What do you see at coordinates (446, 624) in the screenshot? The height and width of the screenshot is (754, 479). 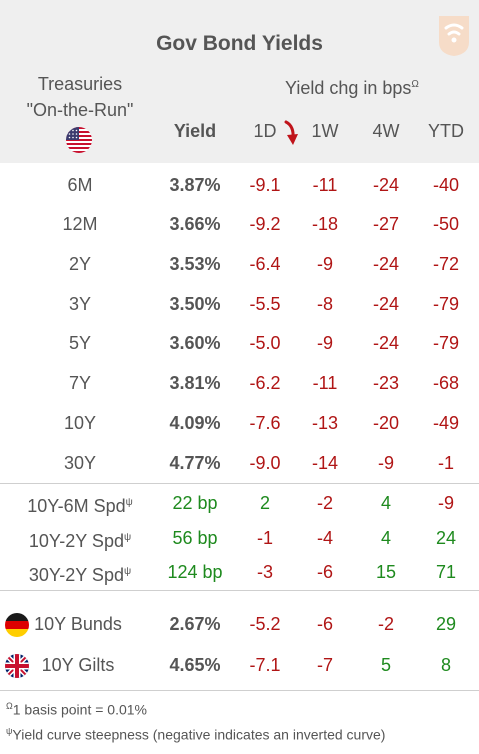 I see `row-change-ytd: 29` at bounding box center [446, 624].